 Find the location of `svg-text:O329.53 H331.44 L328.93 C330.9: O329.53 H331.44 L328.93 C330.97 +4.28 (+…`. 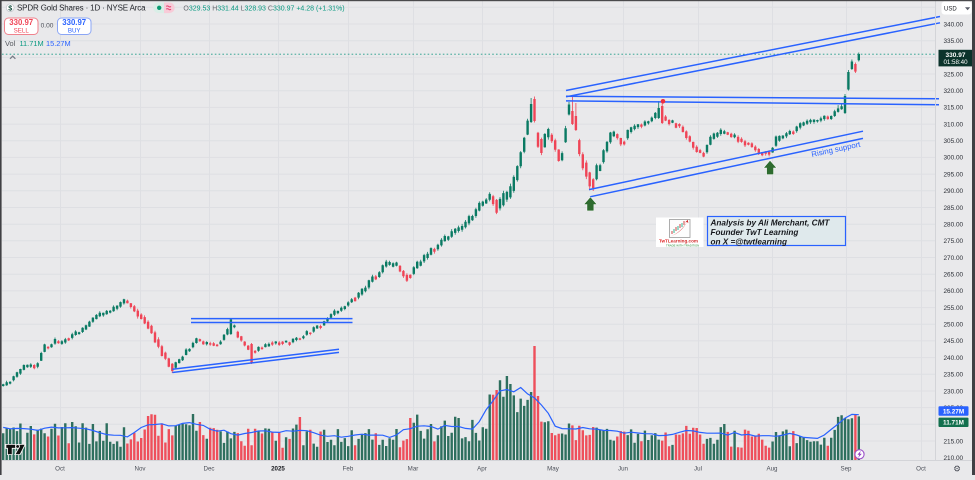

svg-text:O329.53 H331.44 L328.93 C330.9: O329.53 H331.44 L328.93 C330.97 +4.28 (+… is located at coordinates (263, 8).